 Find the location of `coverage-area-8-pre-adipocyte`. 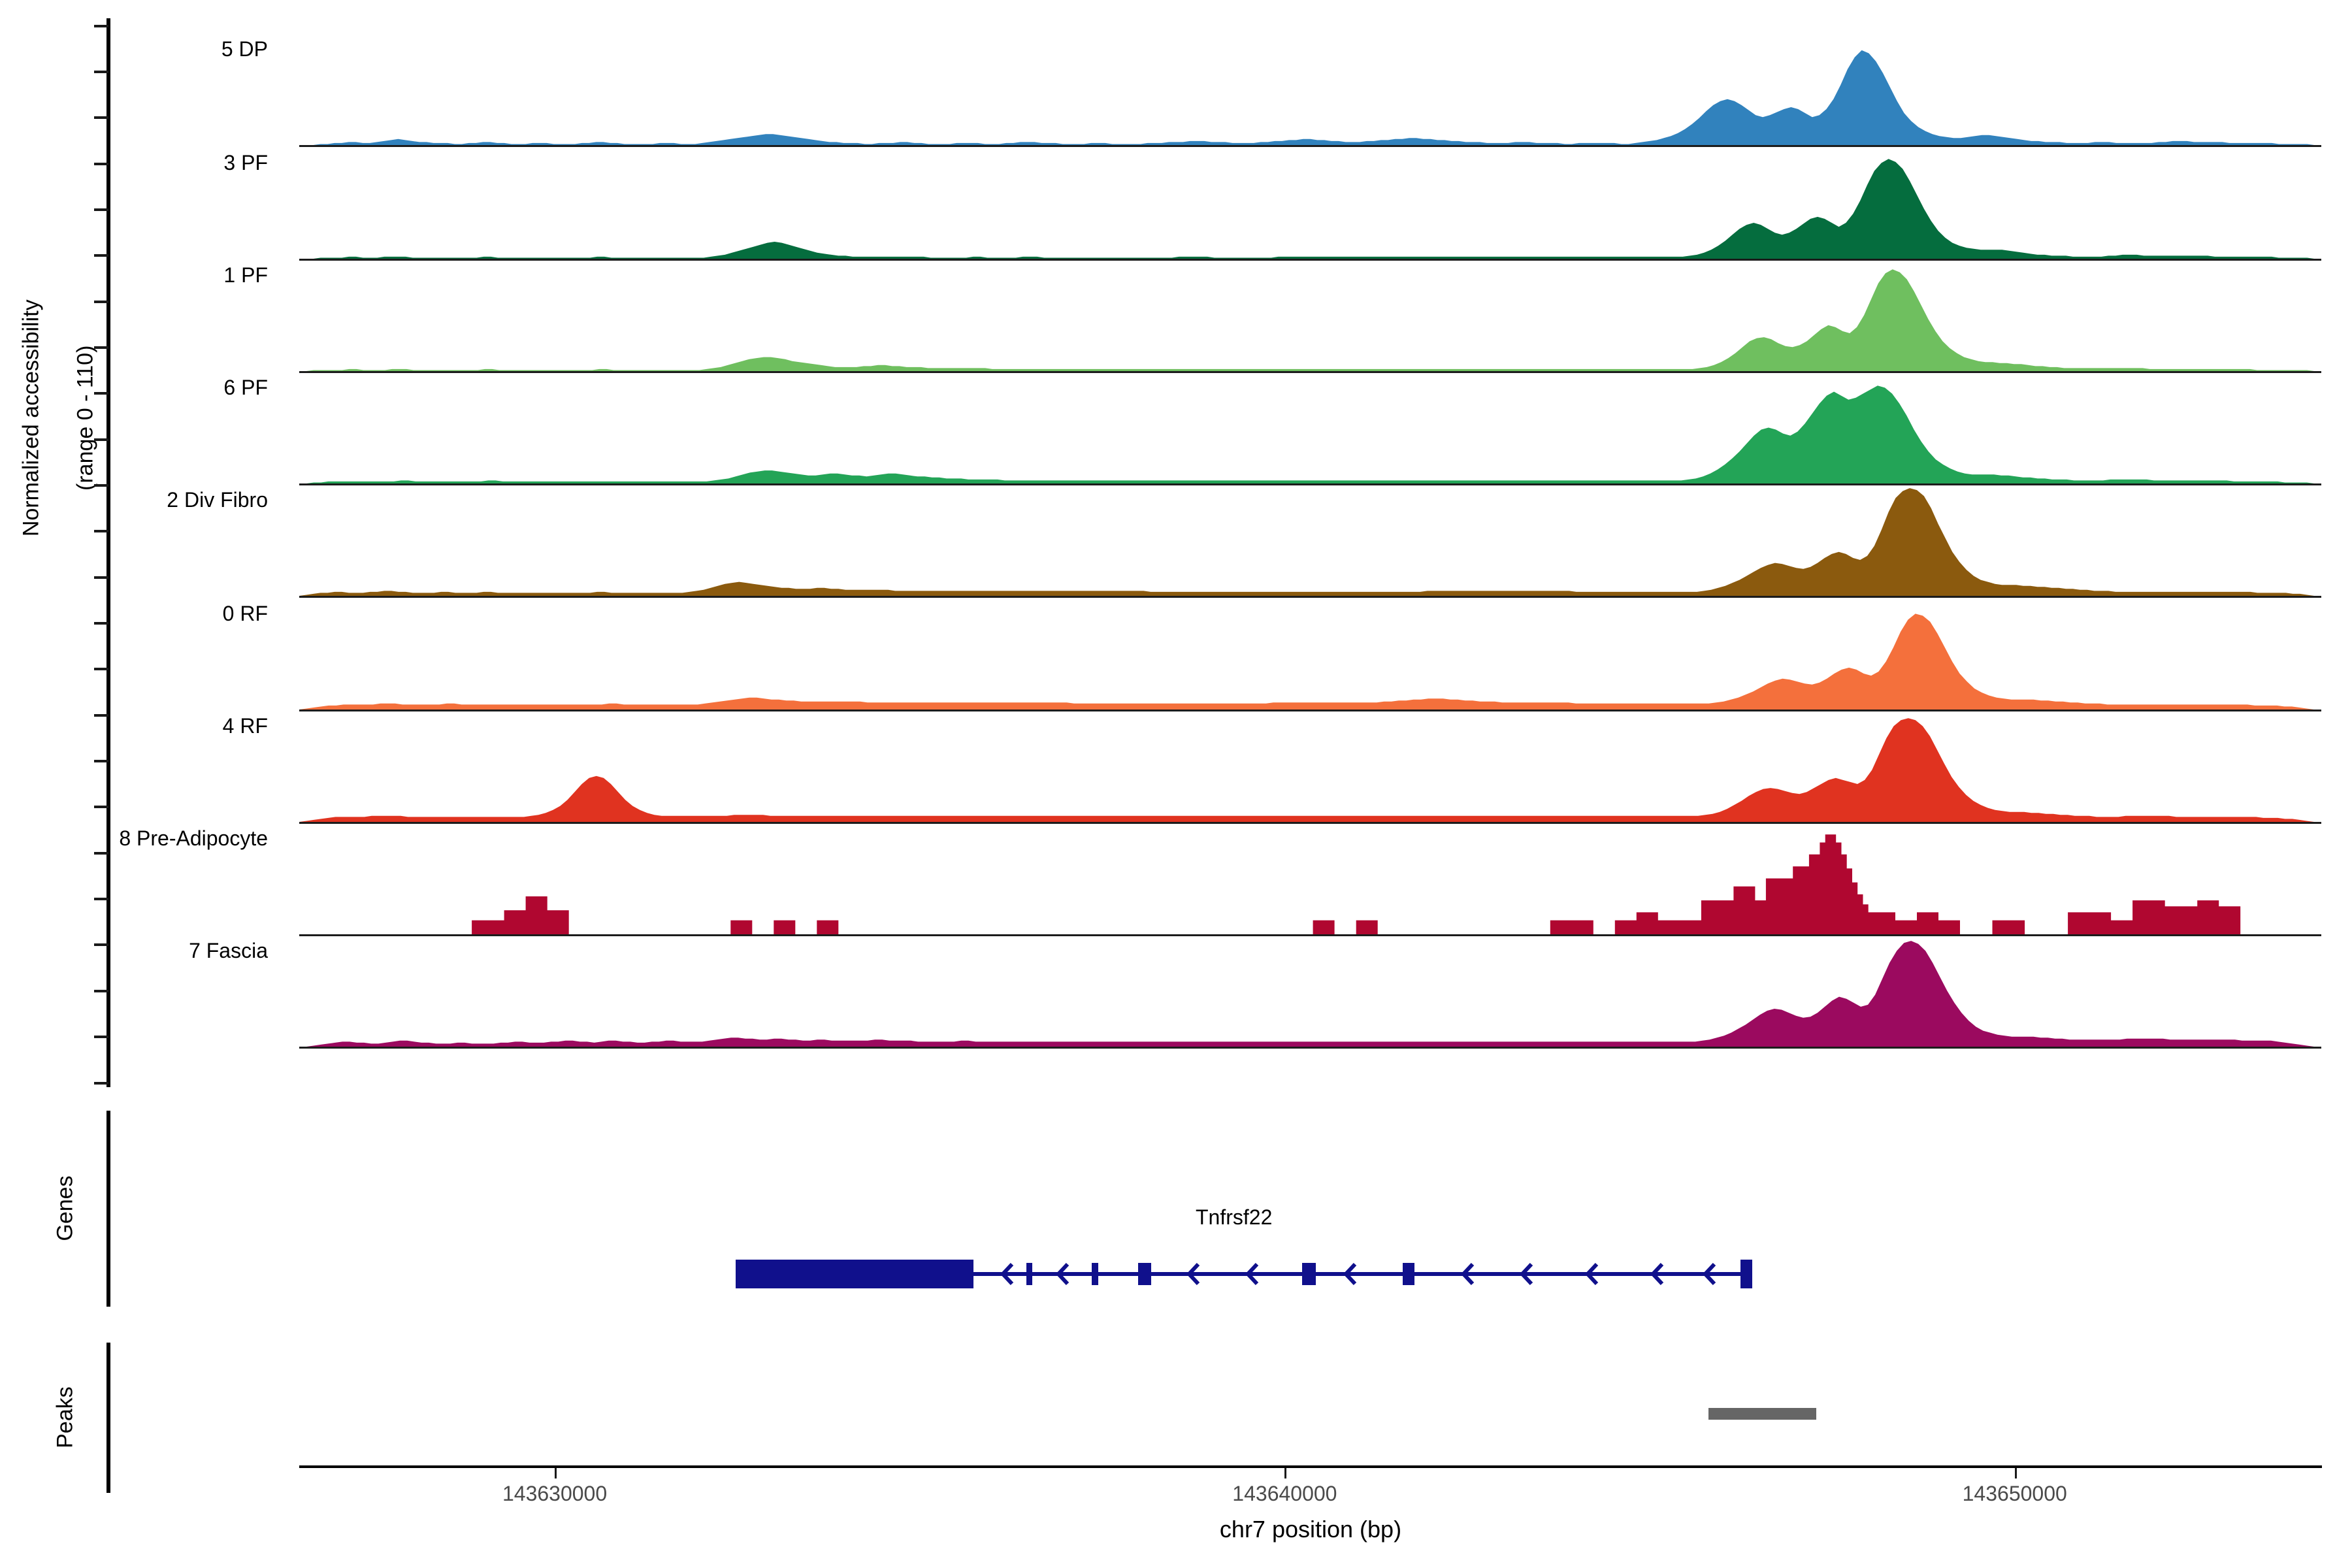

coverage-area-8-pre-adipocyte is located at coordinates (1310, 884).